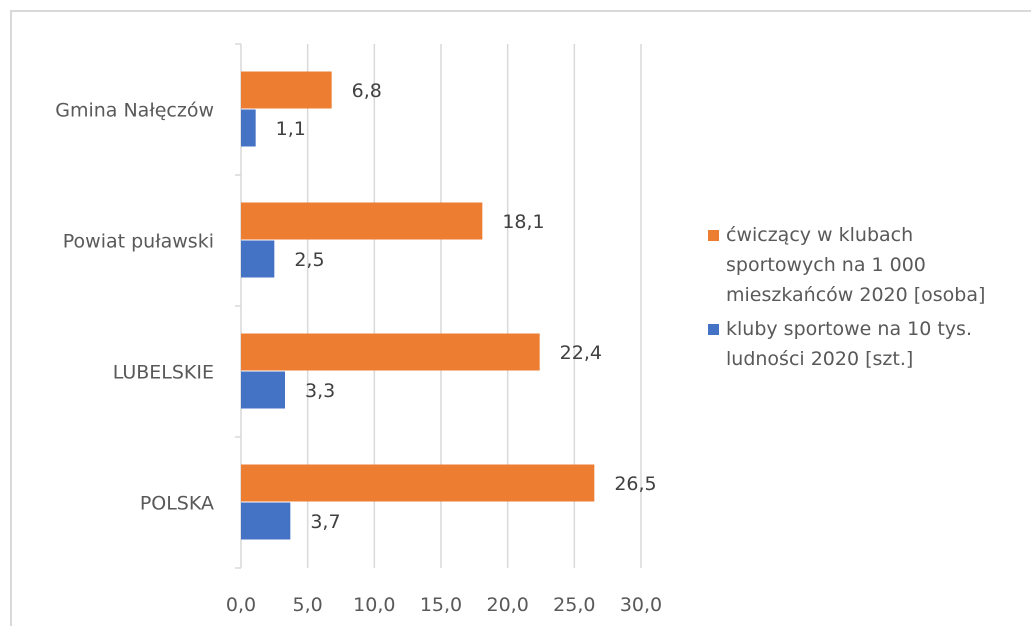  Describe the element at coordinates (309, 260) in the screenshot. I see `data-label: 2,5` at that location.